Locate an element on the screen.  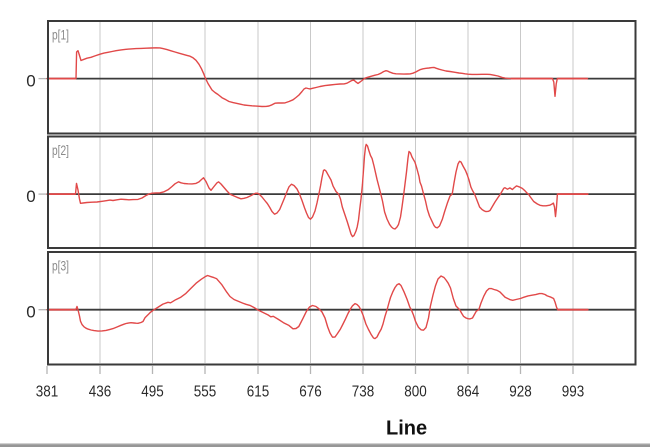
svg-text: 800 is located at coordinates (415, 392).